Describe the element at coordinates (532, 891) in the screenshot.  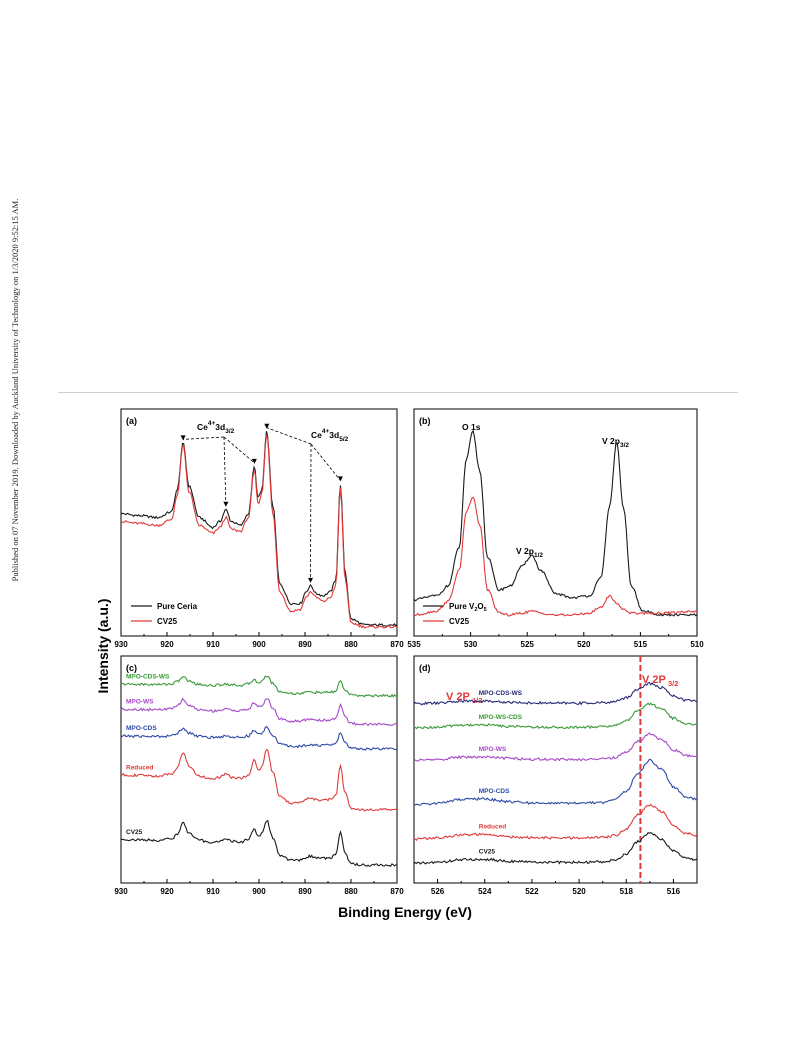
I see `x-tick-label-d-2: 522` at that location.